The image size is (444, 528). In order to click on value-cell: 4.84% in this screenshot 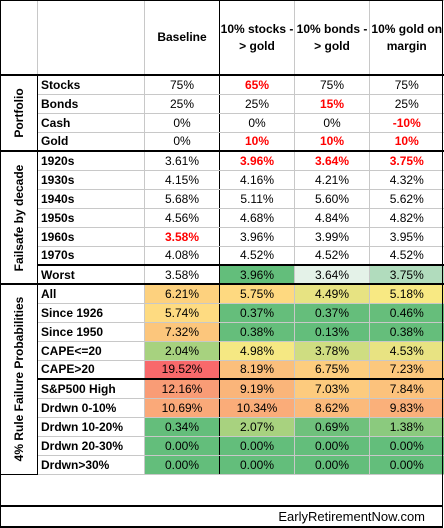, I will do `click(332, 217)`.